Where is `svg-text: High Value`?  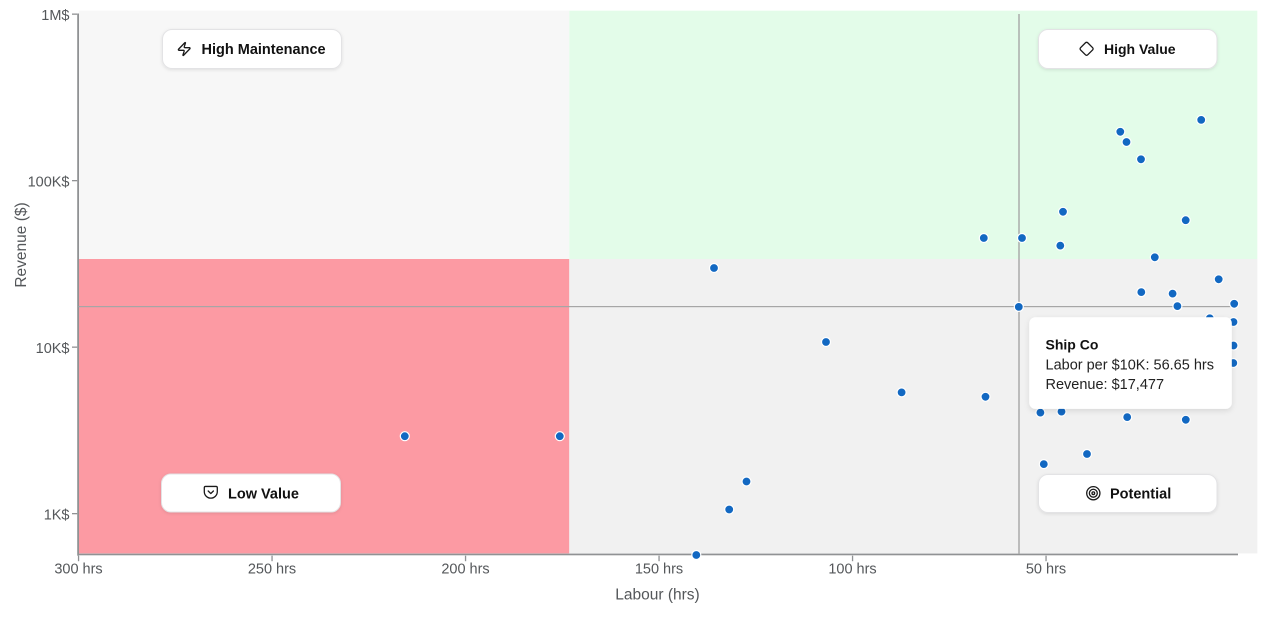 svg-text: High Value is located at coordinates (1140, 49).